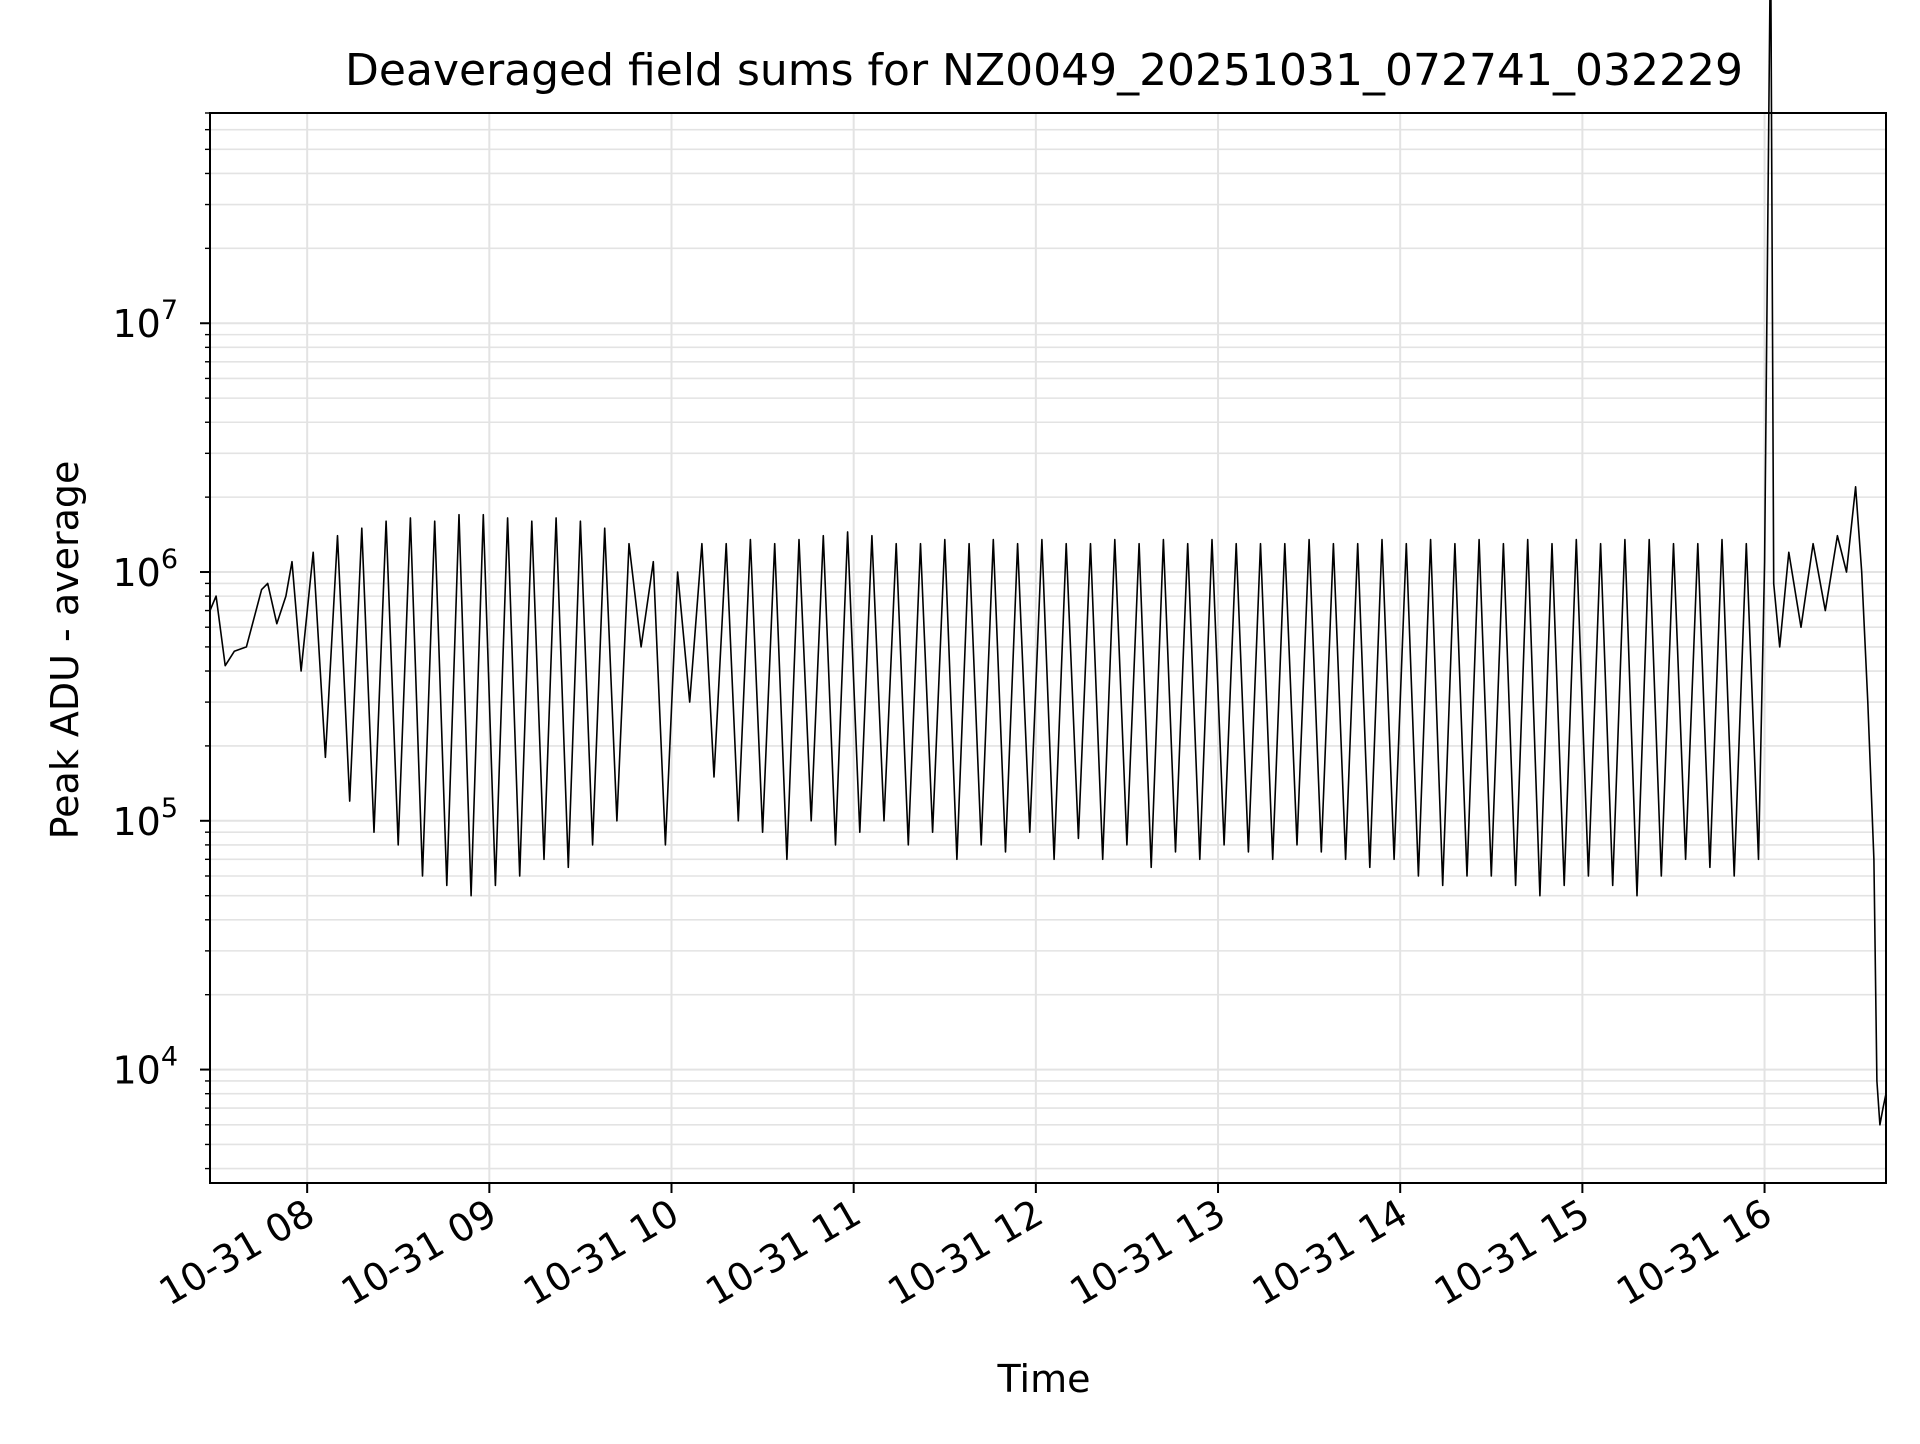 The height and width of the screenshot is (1444, 1920). What do you see at coordinates (169, 1057) in the screenshot?
I see `y-tick-label-exponent: 4` at bounding box center [169, 1057].